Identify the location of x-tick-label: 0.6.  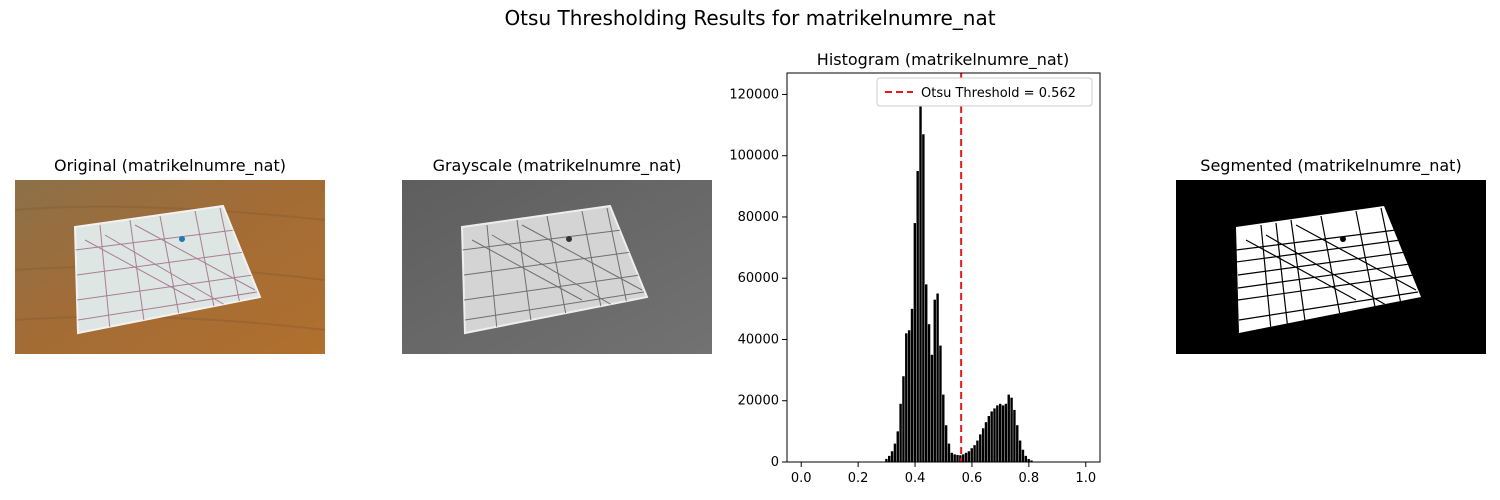
(972, 478).